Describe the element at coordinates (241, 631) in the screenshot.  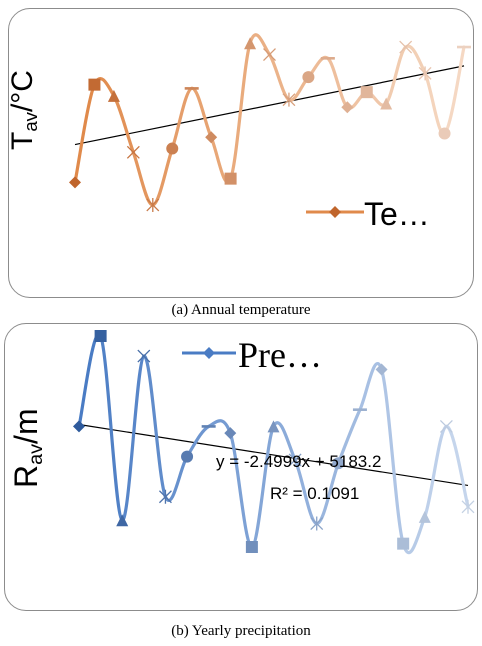
I see `caption-precipitation: (b) Yearly precipitation` at that location.